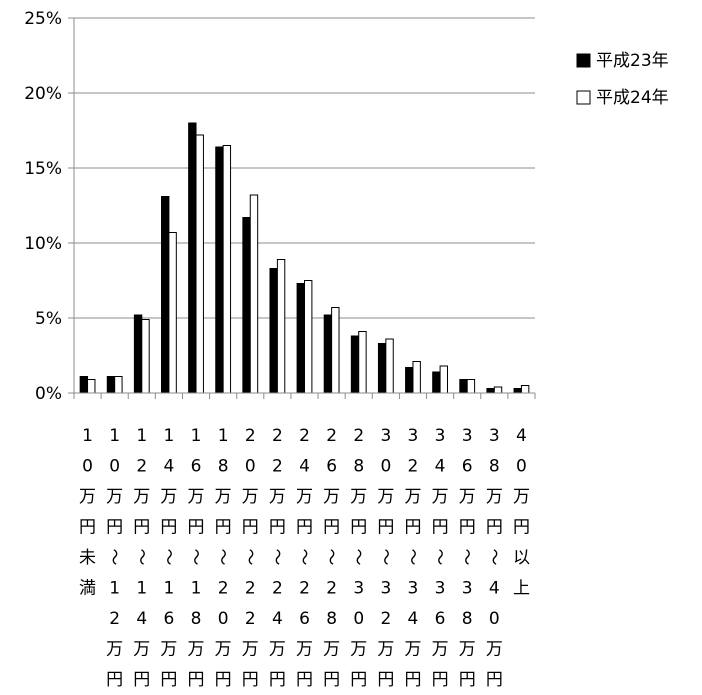  What do you see at coordinates (632, 61) in the screenshot?
I see `legend-label: 平成23年` at bounding box center [632, 61].